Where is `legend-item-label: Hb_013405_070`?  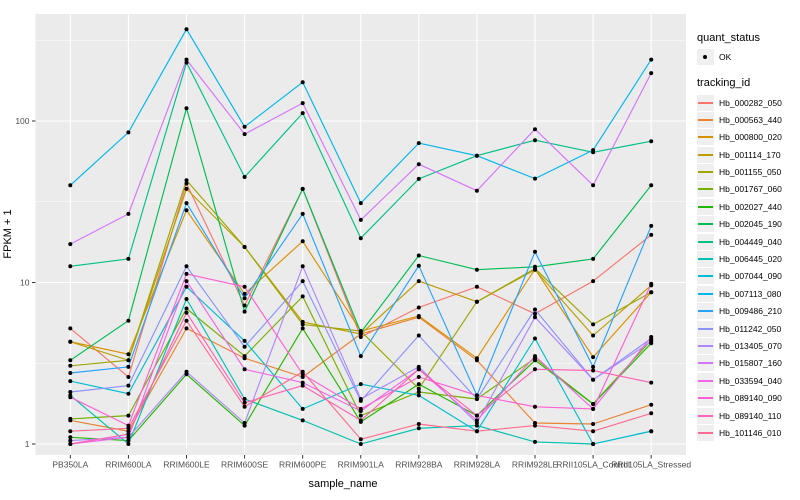
legend-item-label: Hb_013405_070 is located at coordinates (750, 345).